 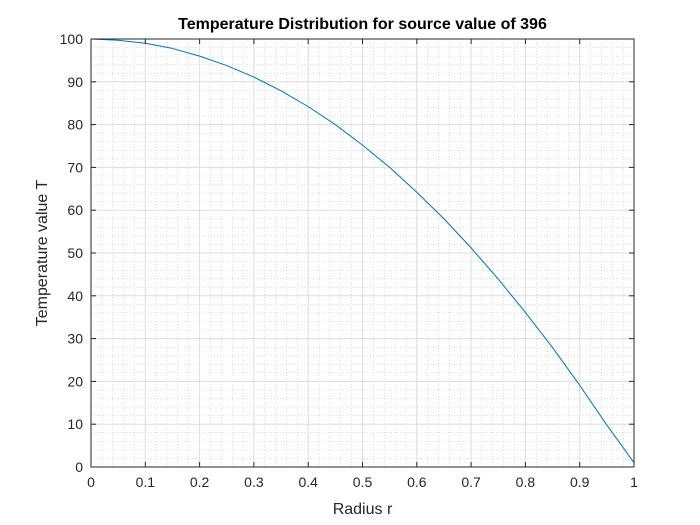 I want to click on y-tick-label: 50, so click(x=75, y=253).